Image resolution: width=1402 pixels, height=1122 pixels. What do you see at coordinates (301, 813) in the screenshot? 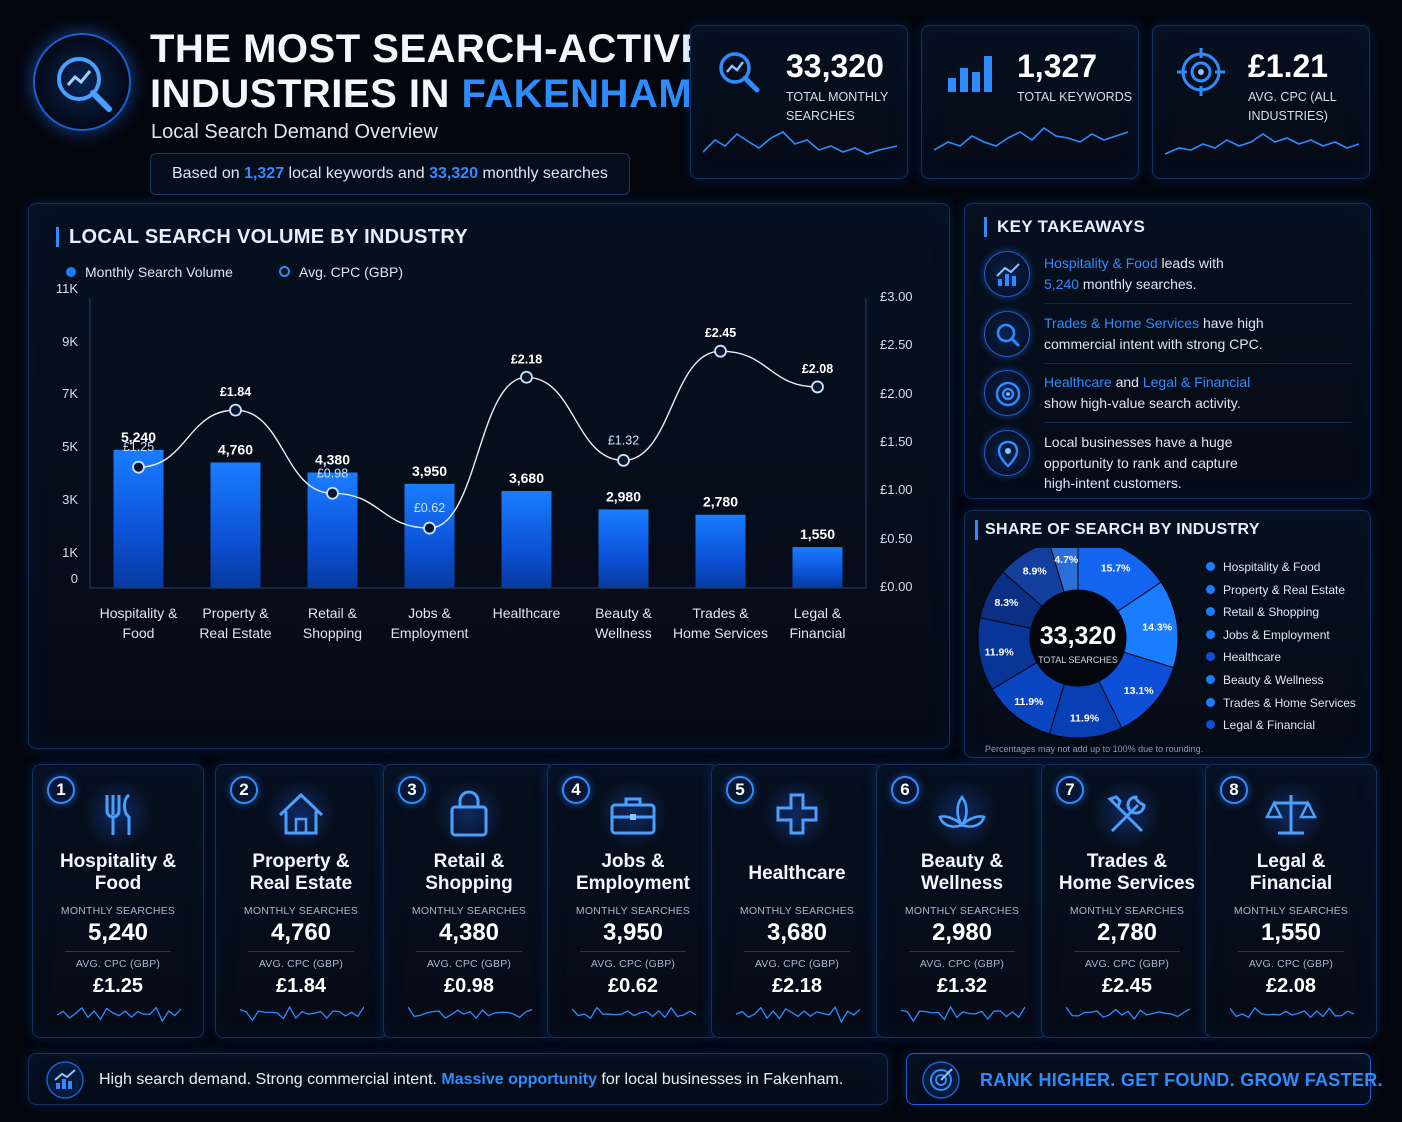
I see `house-icon` at bounding box center [301, 813].